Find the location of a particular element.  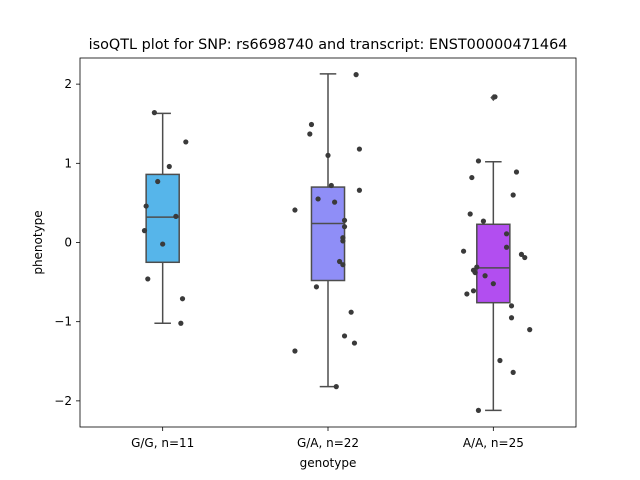

x-axis-label: genotype is located at coordinates (328, 463).